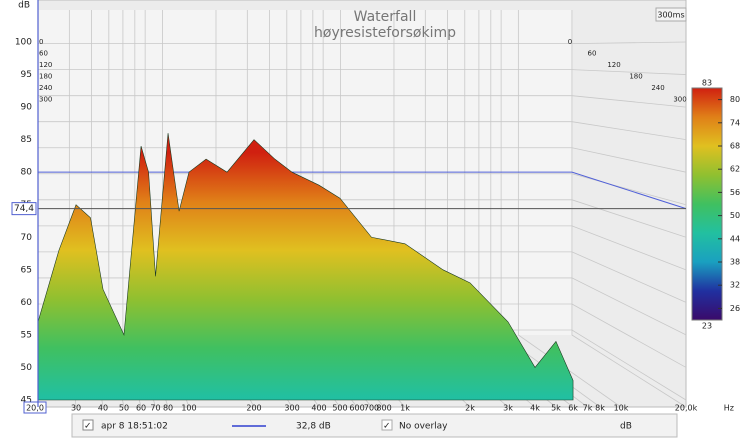 Image resolution: width=750 pixels, height=440 pixels. I want to click on colorbar-tick-label: 80, so click(735, 99).